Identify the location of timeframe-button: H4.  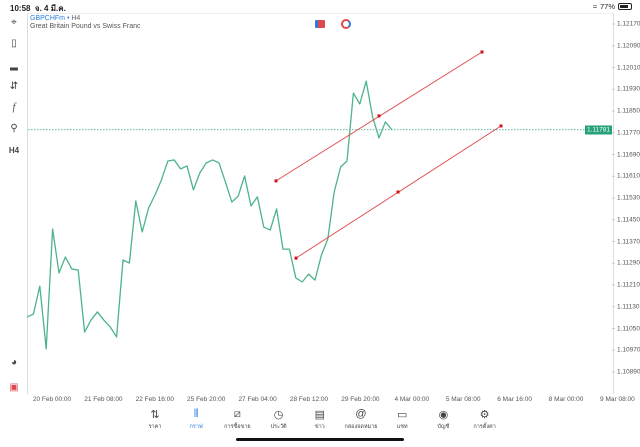
(14, 150).